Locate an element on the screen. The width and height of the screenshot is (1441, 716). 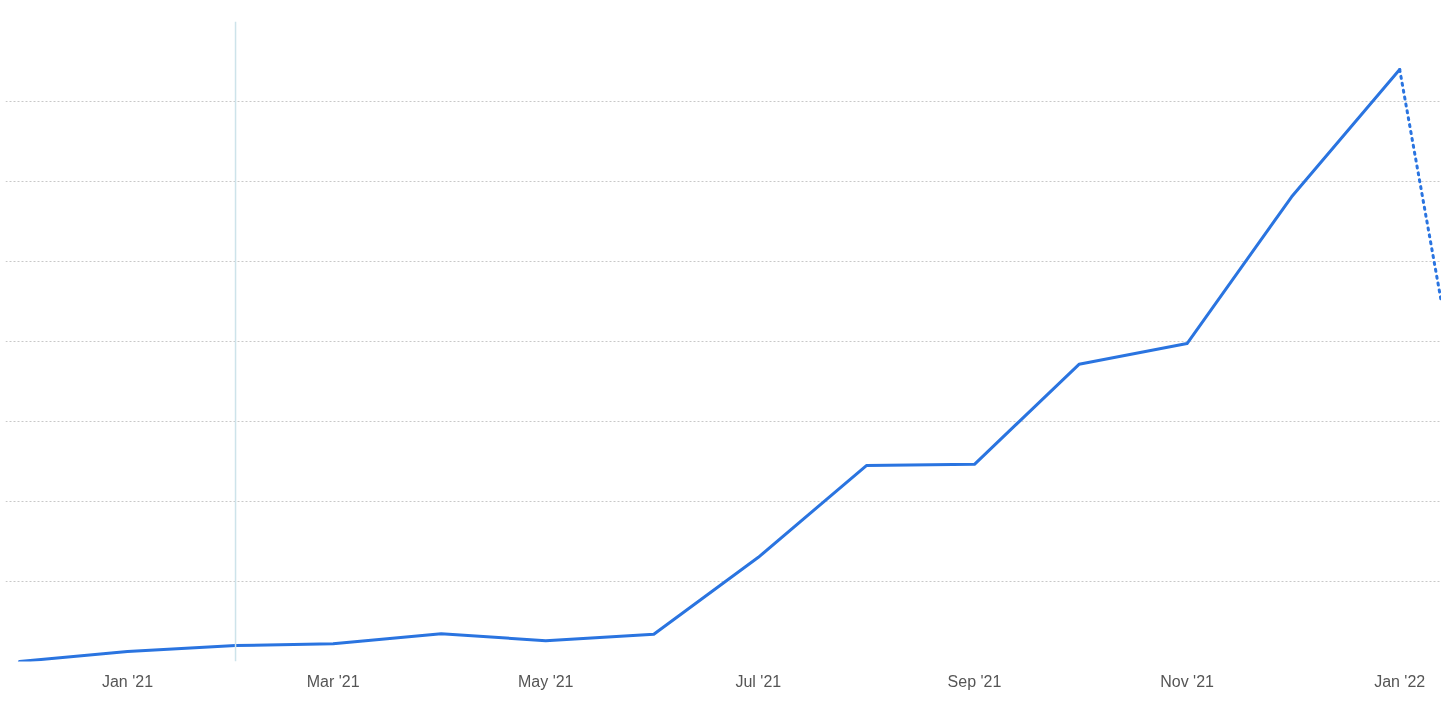
x-tick-label: Jul '21 is located at coordinates (758, 681).